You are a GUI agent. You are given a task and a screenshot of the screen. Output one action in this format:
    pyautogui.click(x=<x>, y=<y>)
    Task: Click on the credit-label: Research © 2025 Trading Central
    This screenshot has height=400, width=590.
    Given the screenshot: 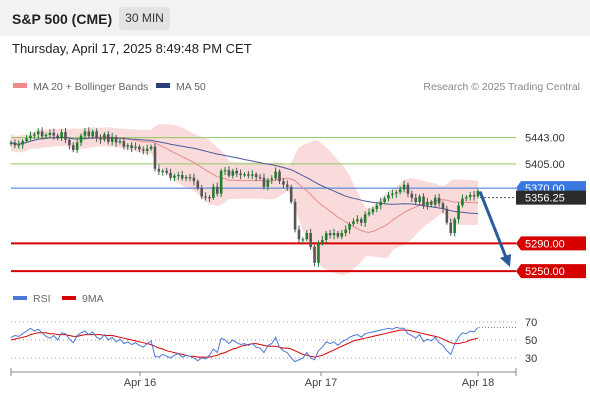 What is the action you would take?
    pyautogui.click(x=501, y=87)
    